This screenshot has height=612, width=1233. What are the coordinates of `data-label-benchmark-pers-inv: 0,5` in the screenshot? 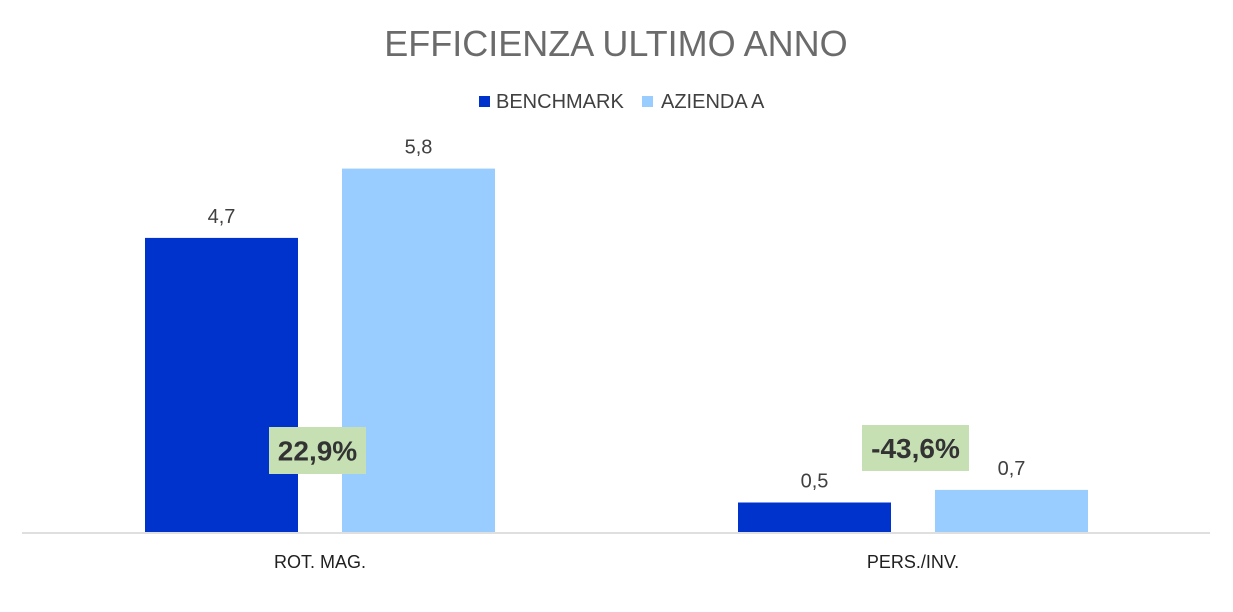 It's located at (815, 482).